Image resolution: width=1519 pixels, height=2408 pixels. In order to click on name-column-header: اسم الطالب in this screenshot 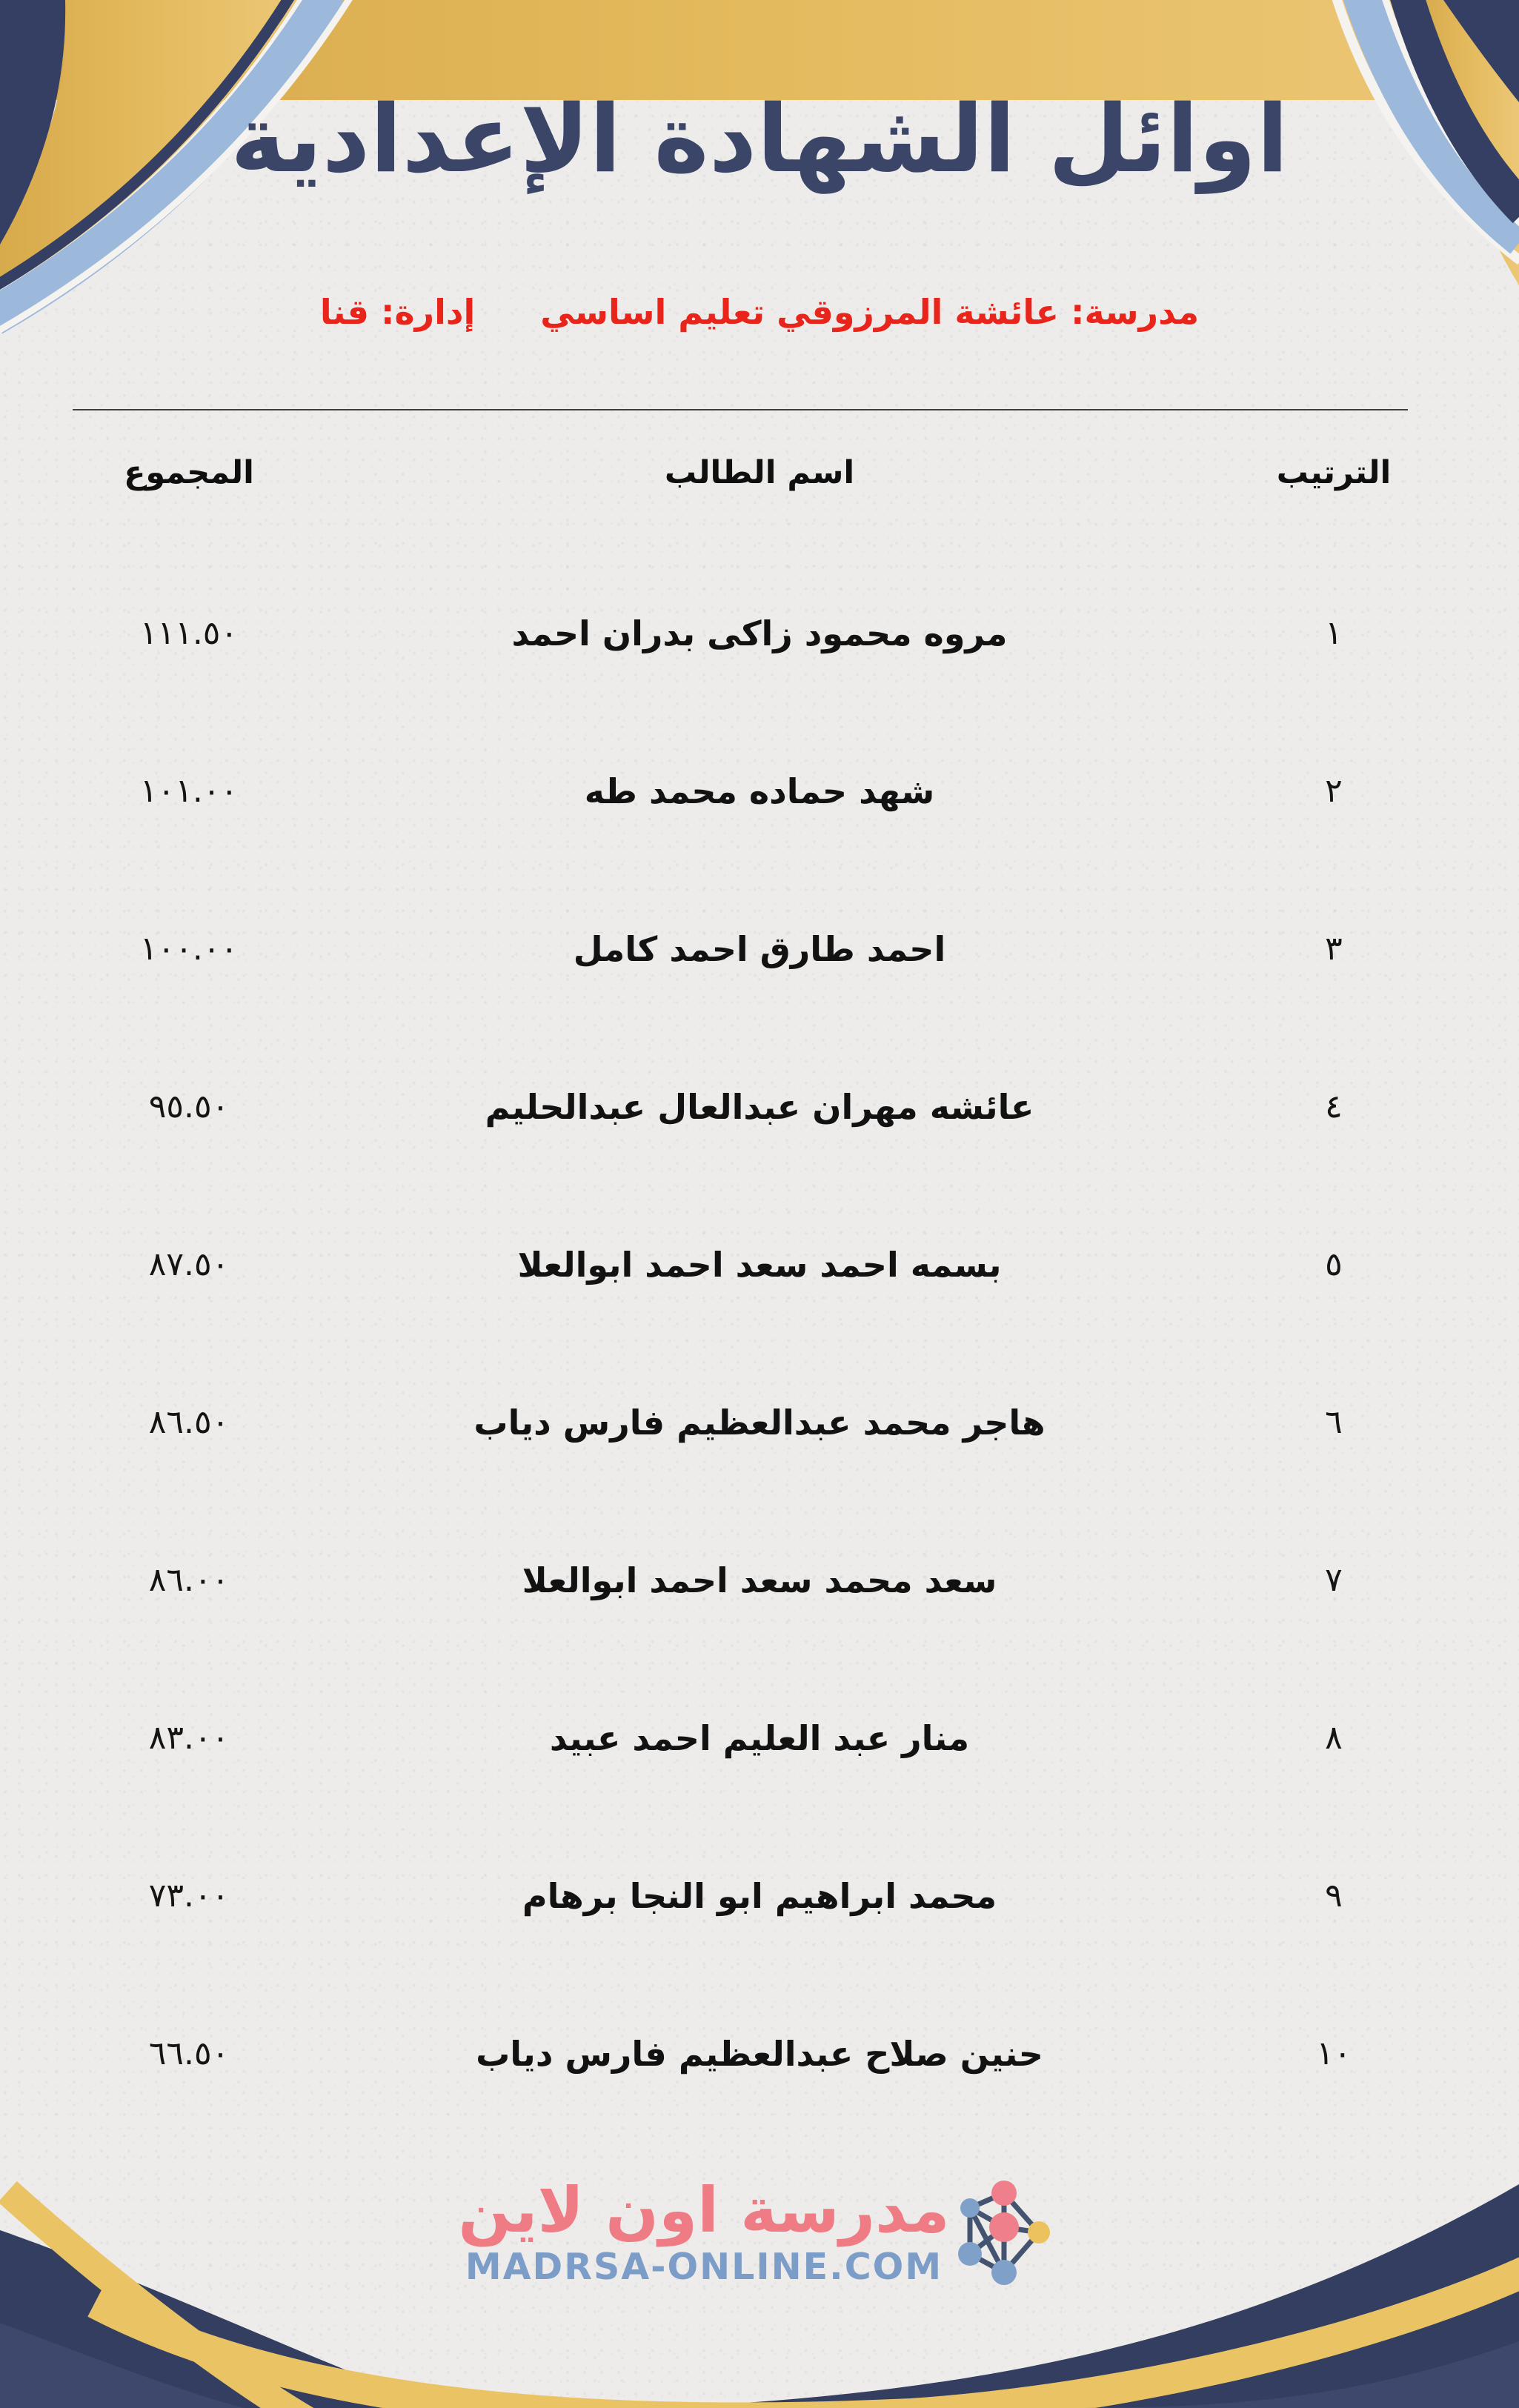, I will do `click(759, 472)`.